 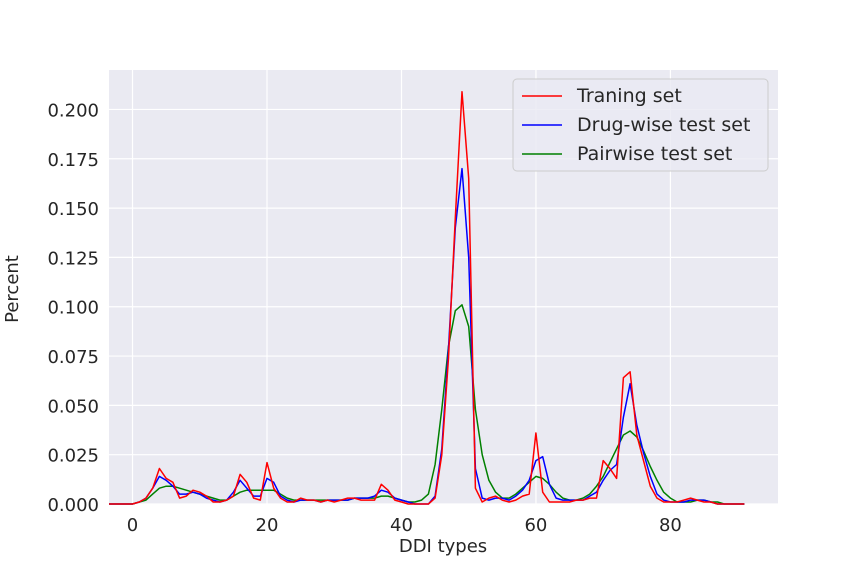 What do you see at coordinates (535, 525) in the screenshot?
I see `x-tick-label: 60` at bounding box center [535, 525].